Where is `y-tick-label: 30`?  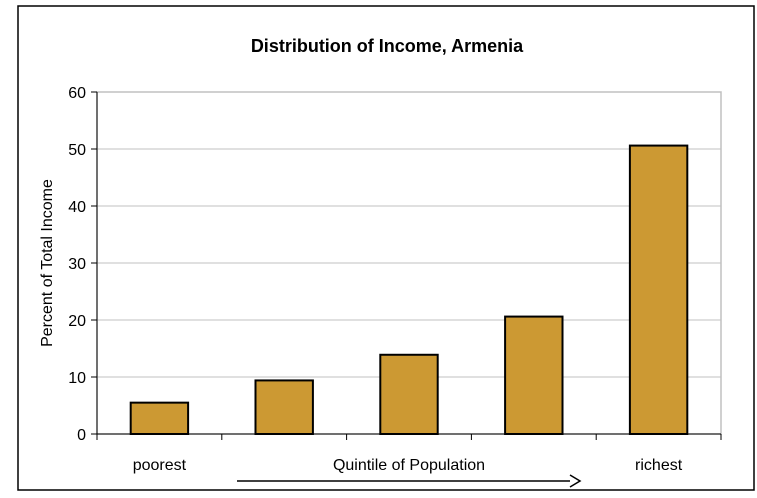 y-tick-label: 30 is located at coordinates (77, 264).